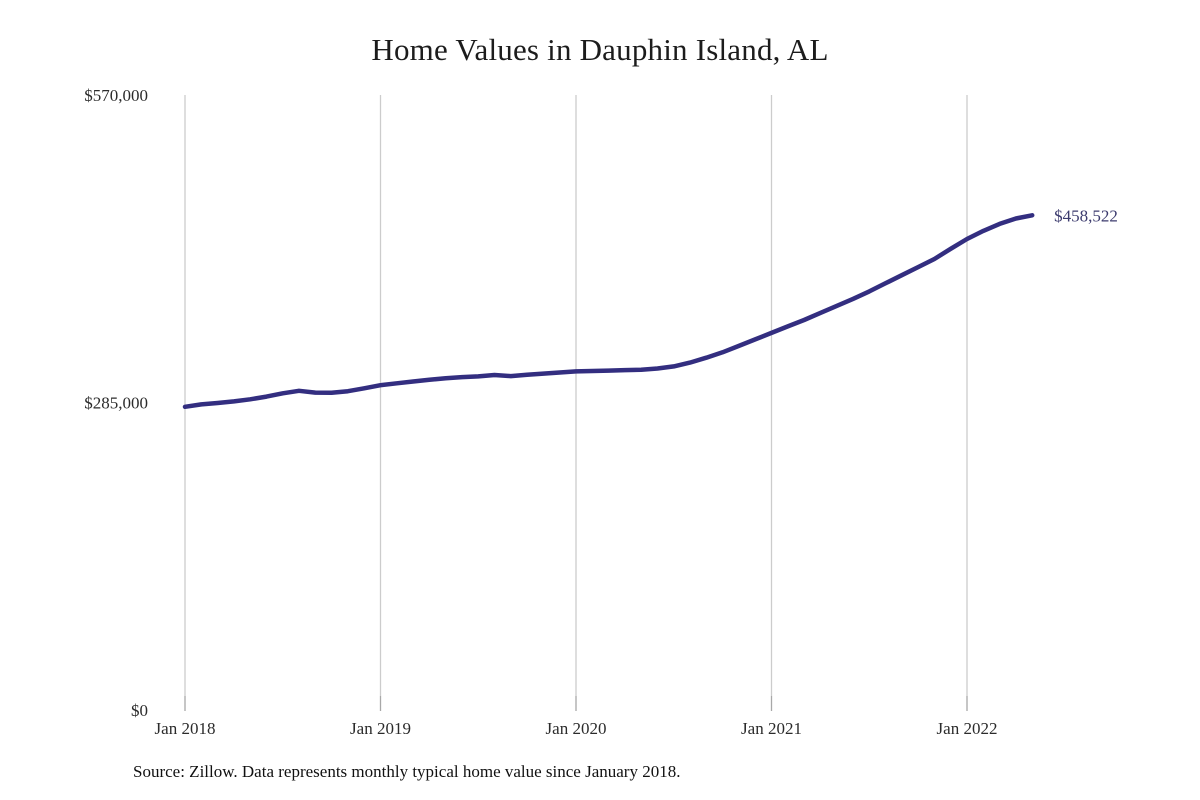  What do you see at coordinates (116, 95) in the screenshot?
I see `y-tick-label: $570,000` at bounding box center [116, 95].